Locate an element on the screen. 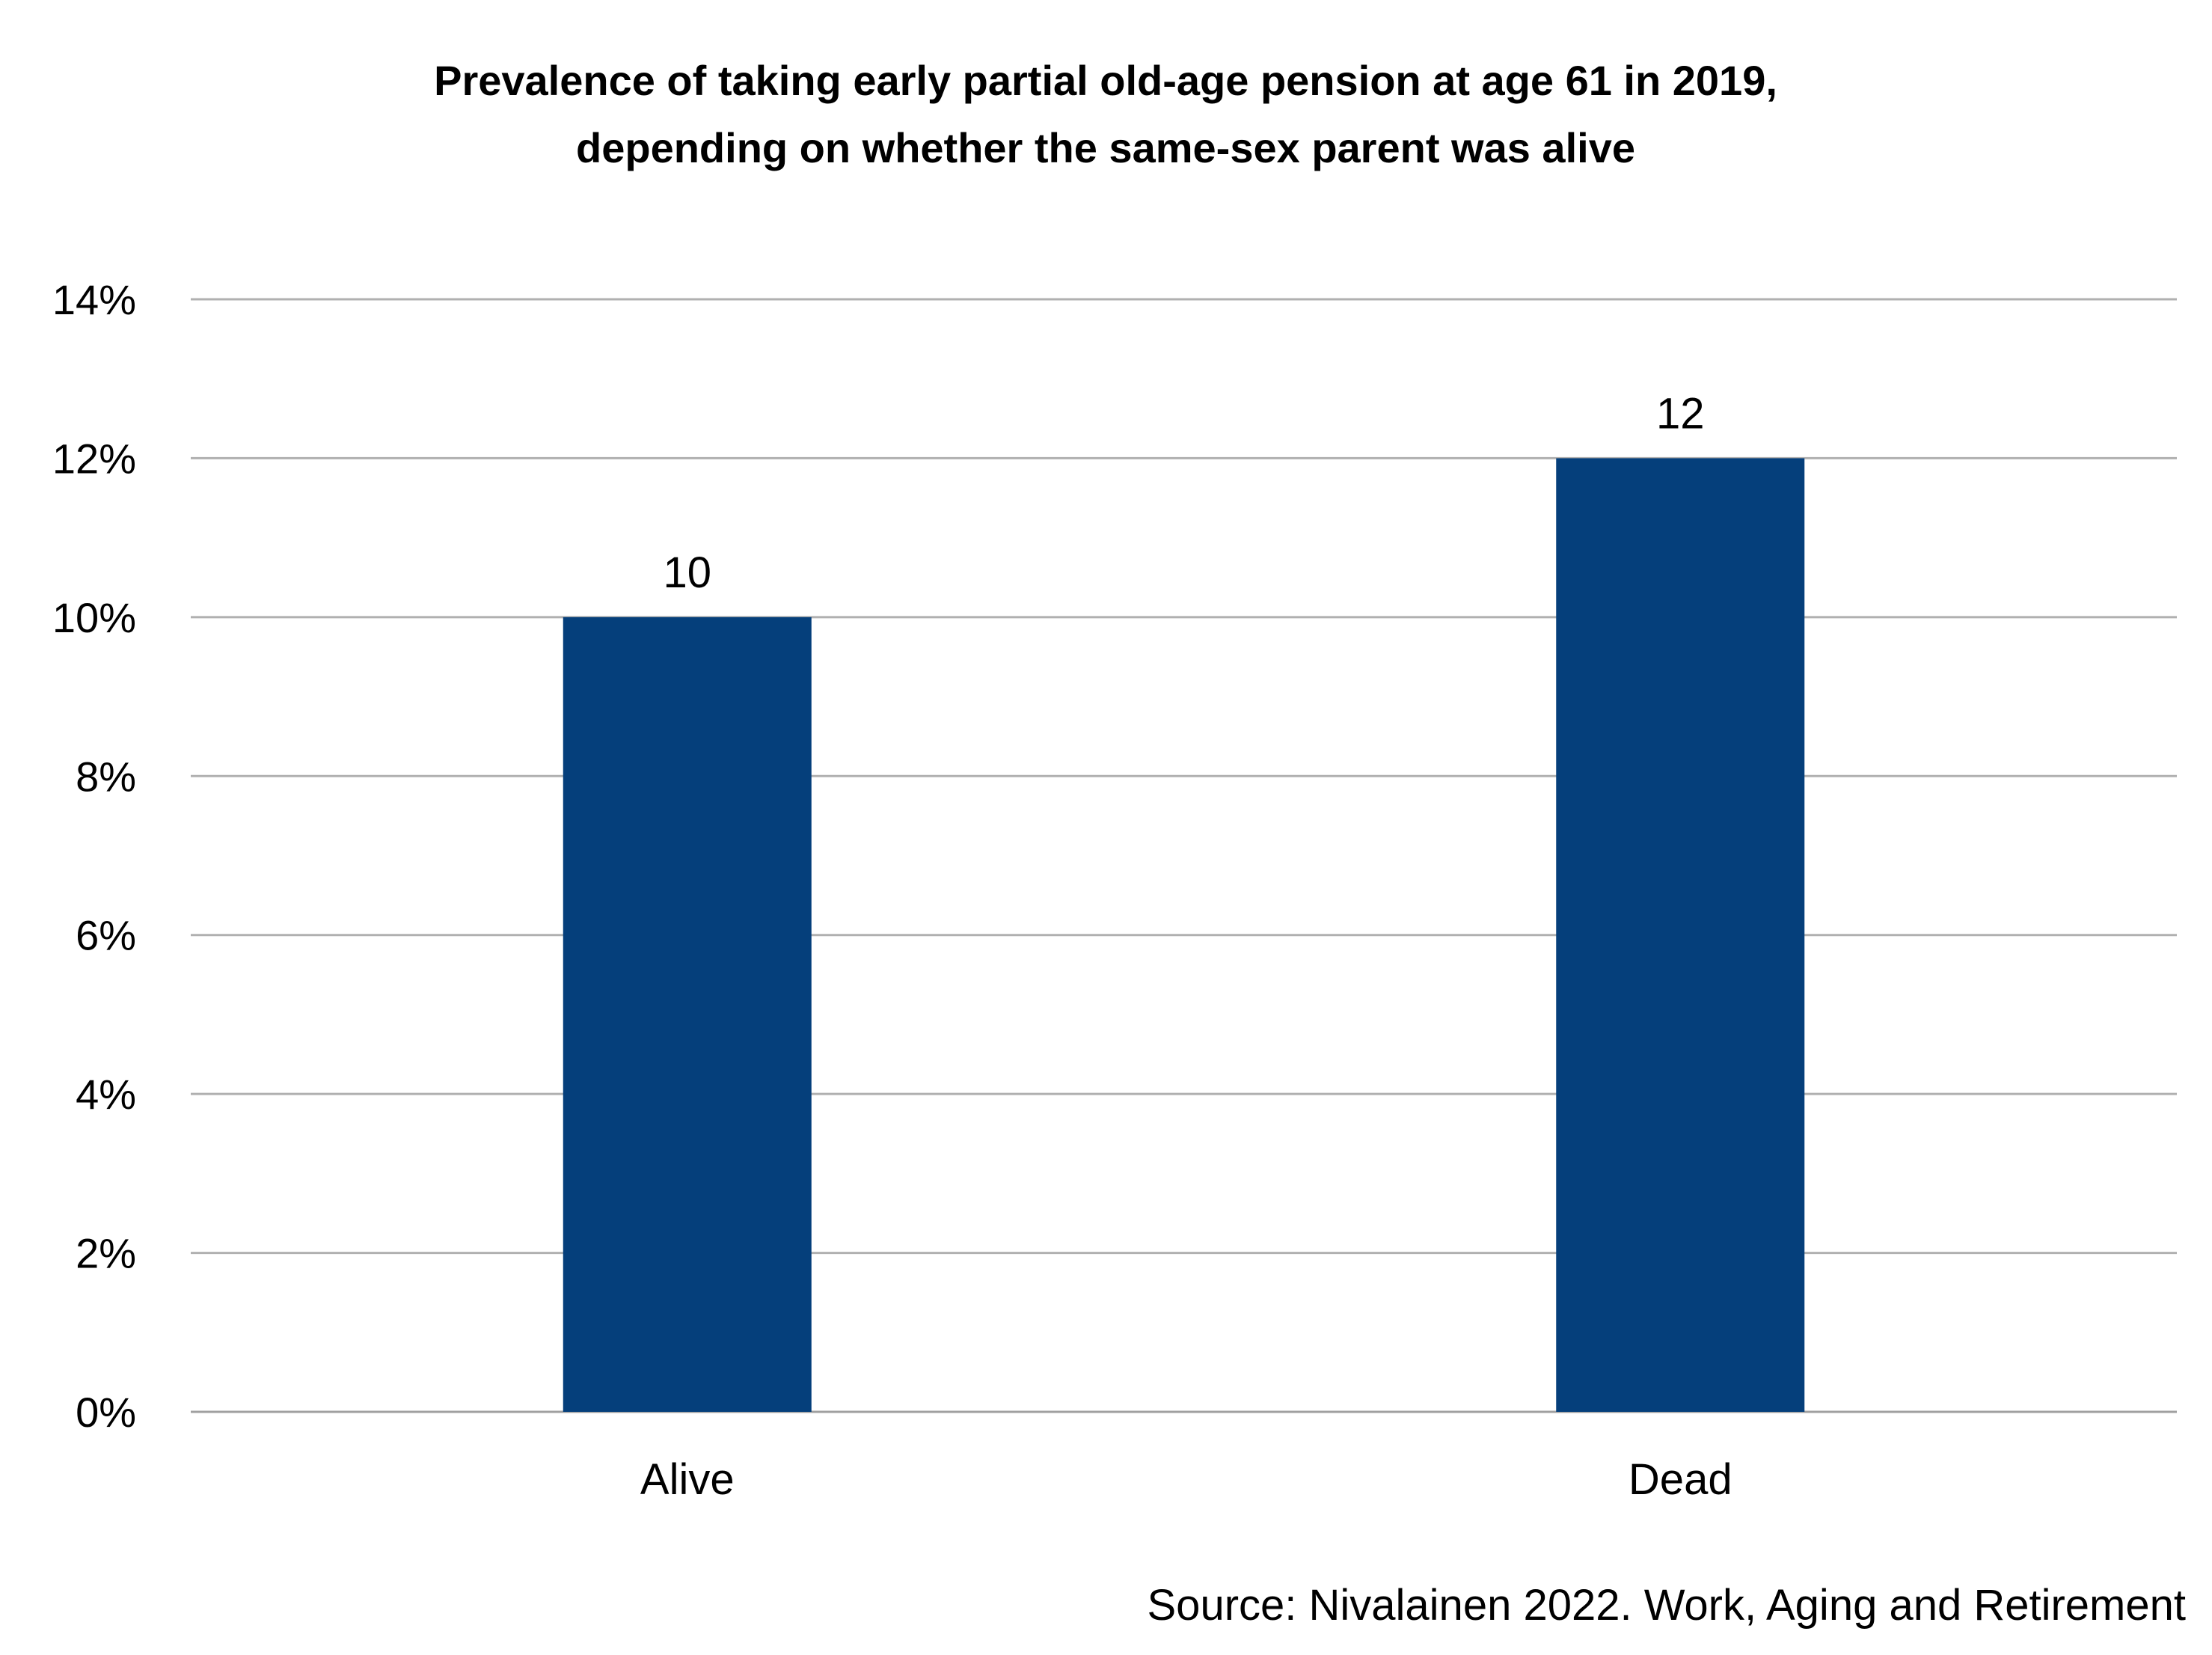 Image resolution: width=2212 pixels, height=1655 pixels. data-labels: 10 12 is located at coordinates (1183, 492).